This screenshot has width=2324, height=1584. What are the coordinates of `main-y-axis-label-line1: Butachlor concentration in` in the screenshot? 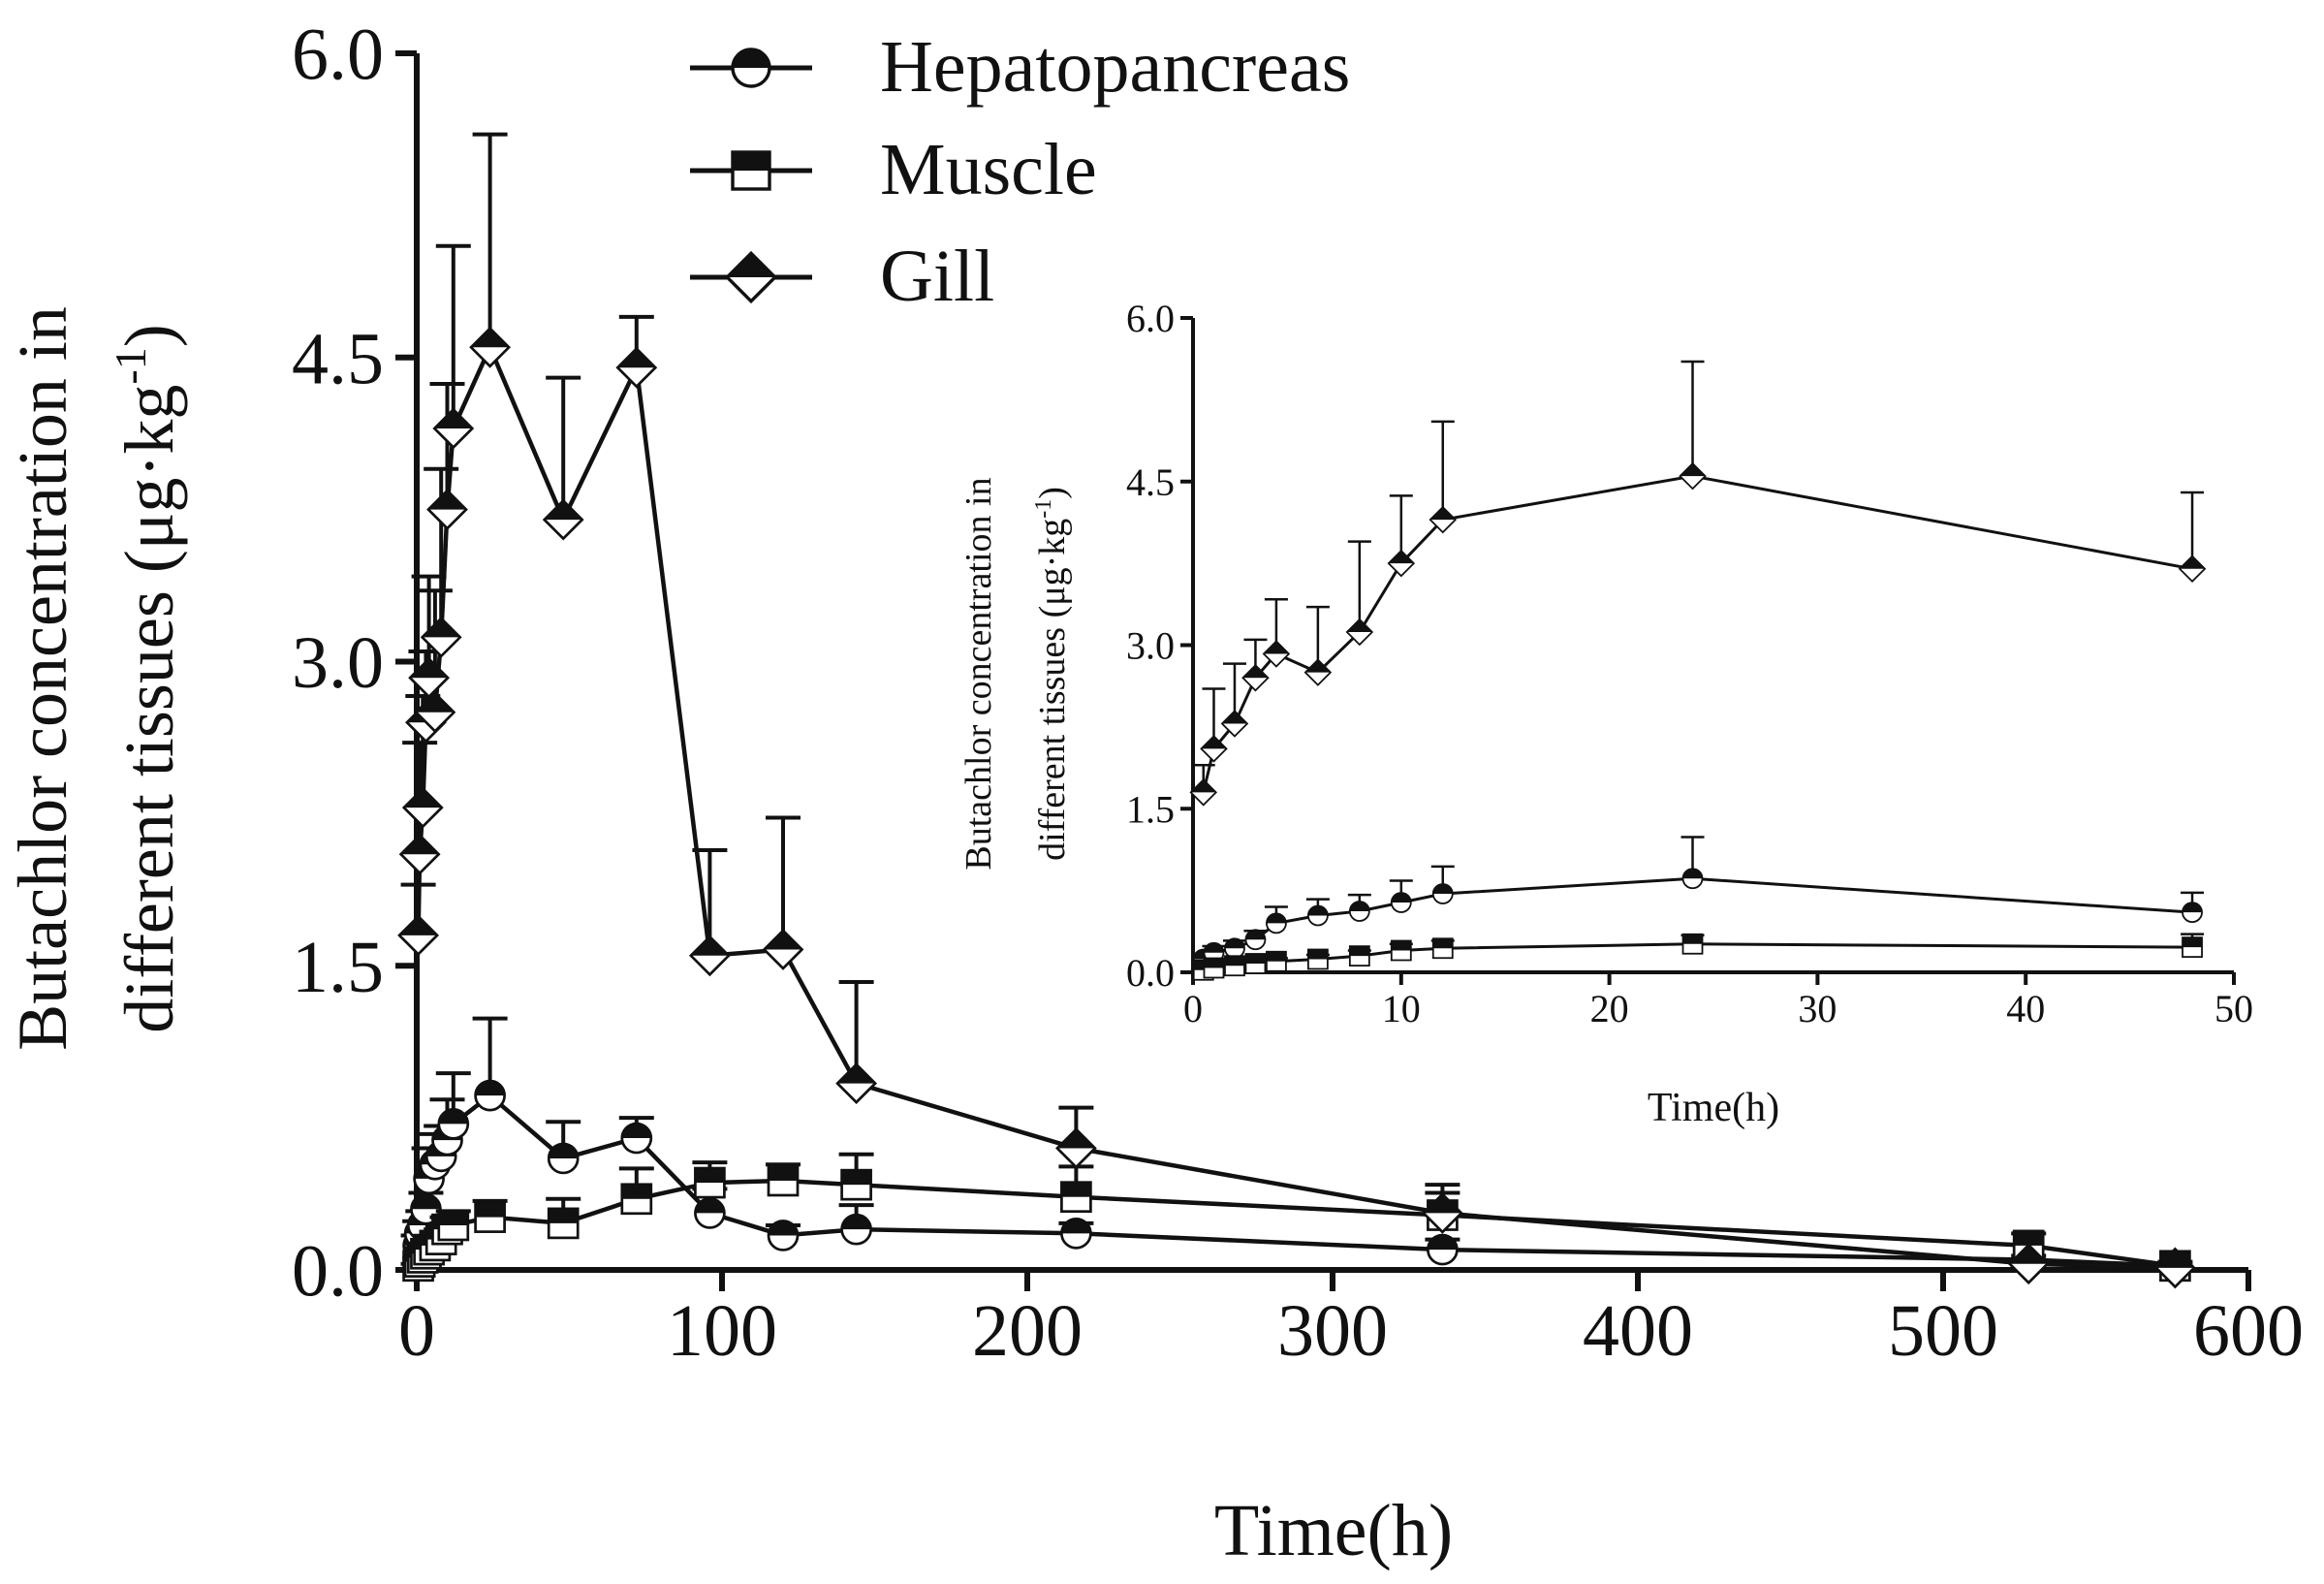 It's located at (43, 679).